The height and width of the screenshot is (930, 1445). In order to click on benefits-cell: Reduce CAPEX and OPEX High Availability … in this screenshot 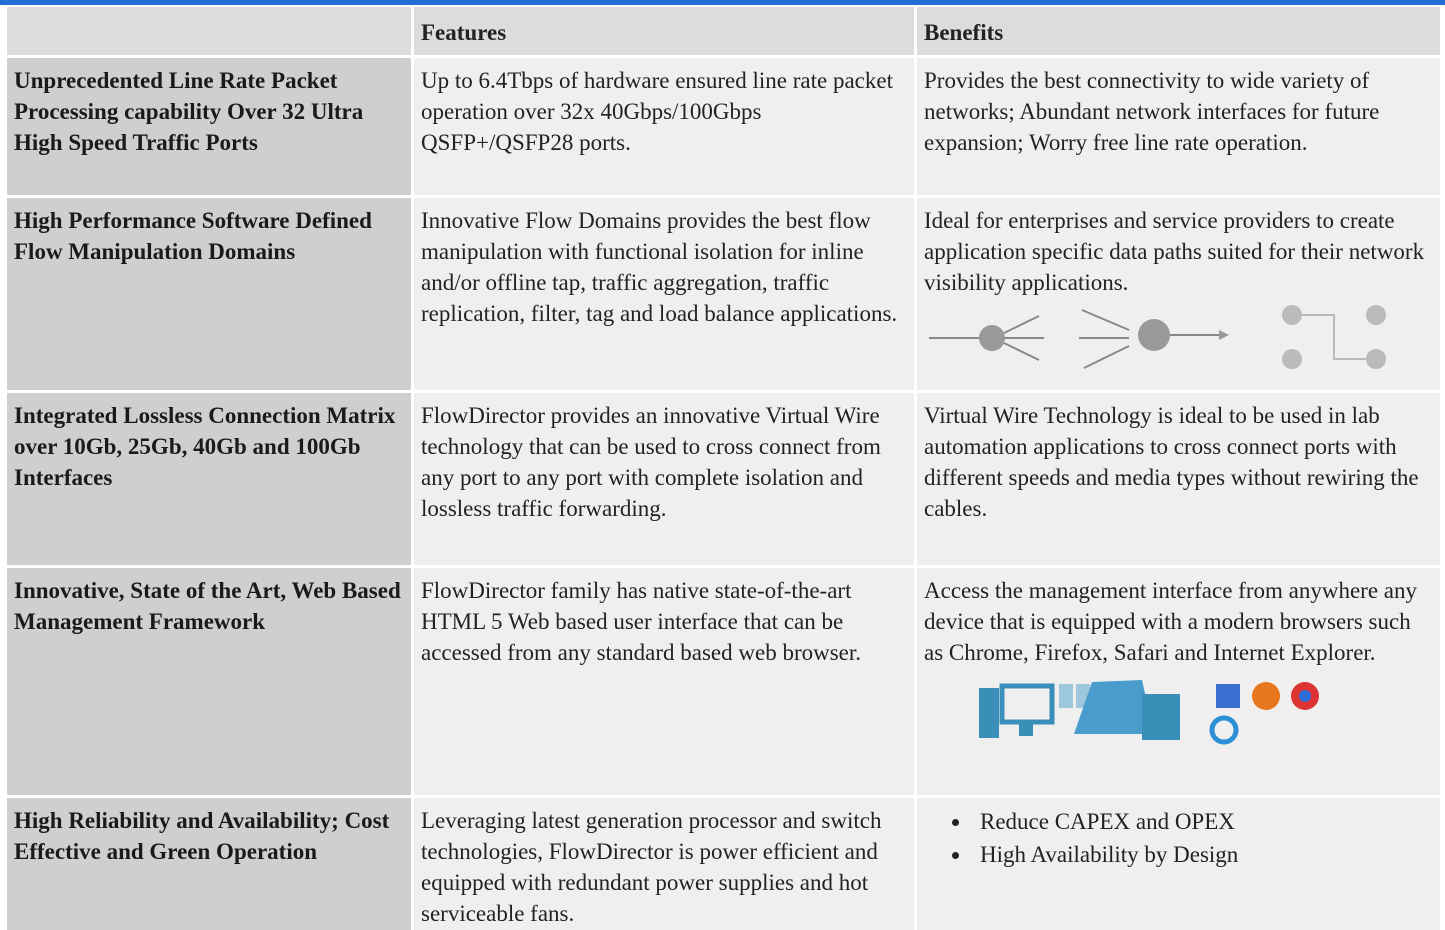, I will do `click(1178, 864)`.